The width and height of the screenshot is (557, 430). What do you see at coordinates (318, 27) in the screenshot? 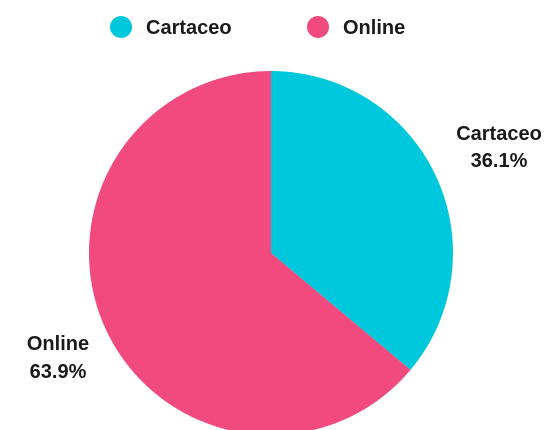
I see `legend-swatch-online` at bounding box center [318, 27].